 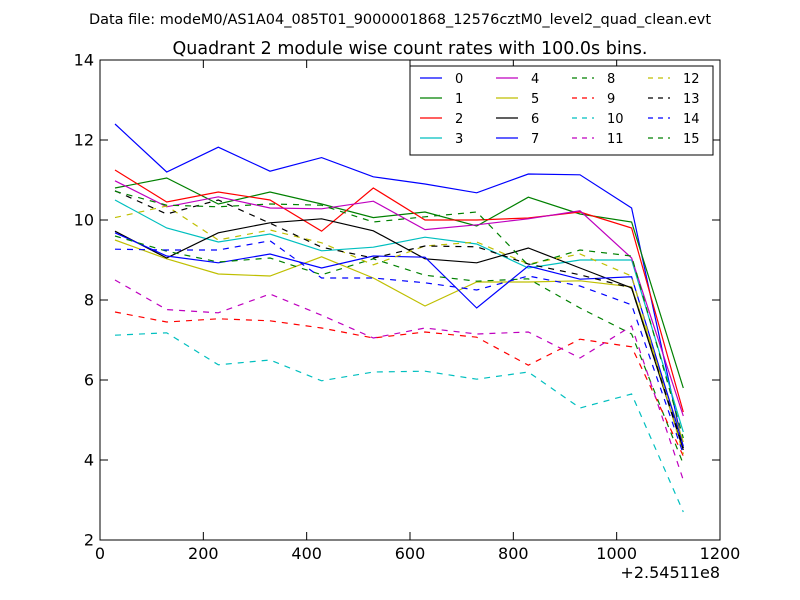 What do you see at coordinates (459, 139) in the screenshot?
I see `legend-label: 3` at bounding box center [459, 139].